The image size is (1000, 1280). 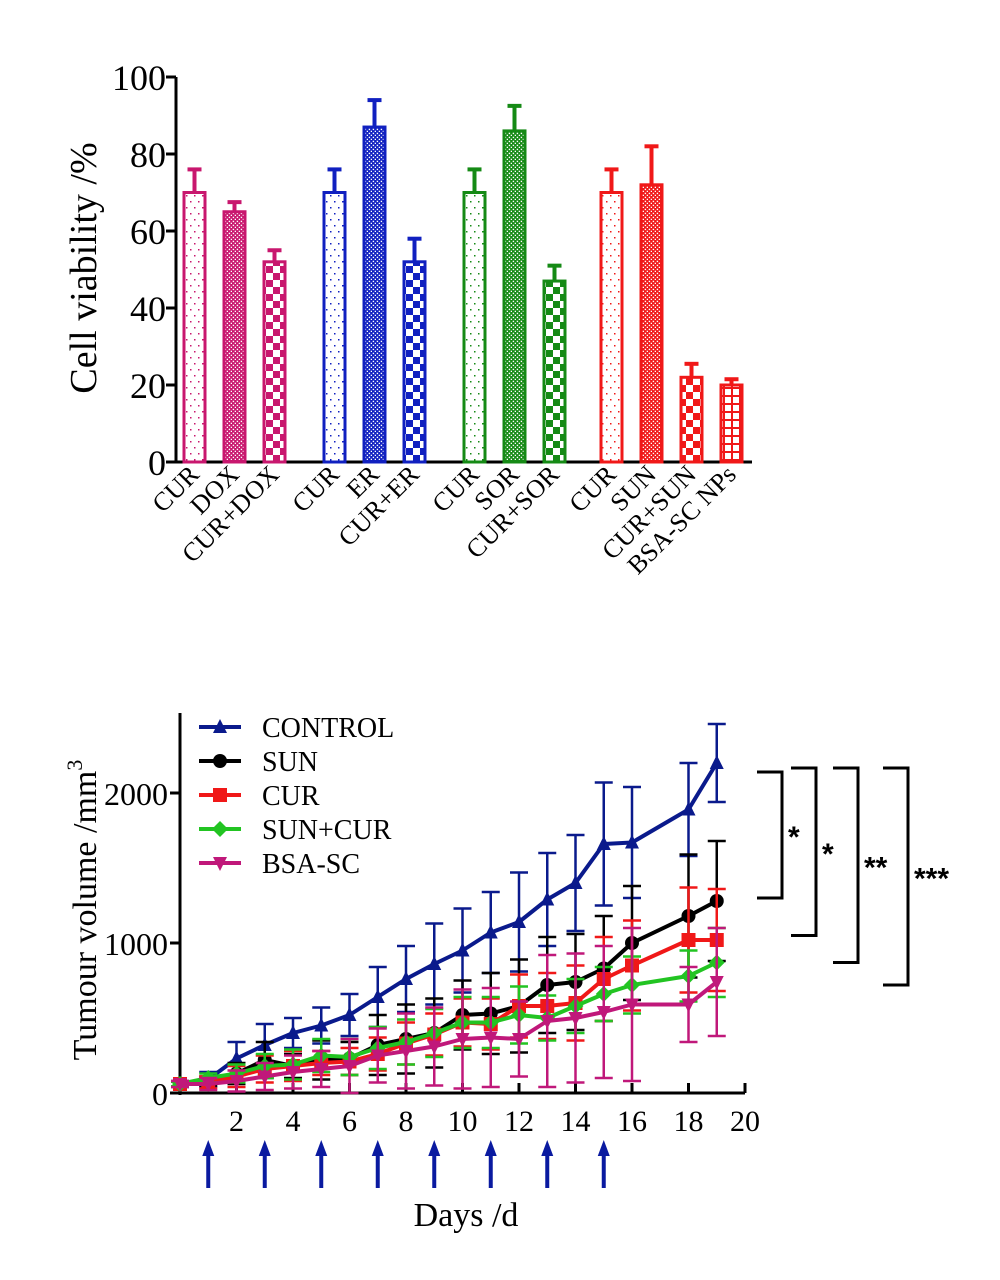 I want to click on bar-x-tick-label: CUR, so click(x=315, y=488).